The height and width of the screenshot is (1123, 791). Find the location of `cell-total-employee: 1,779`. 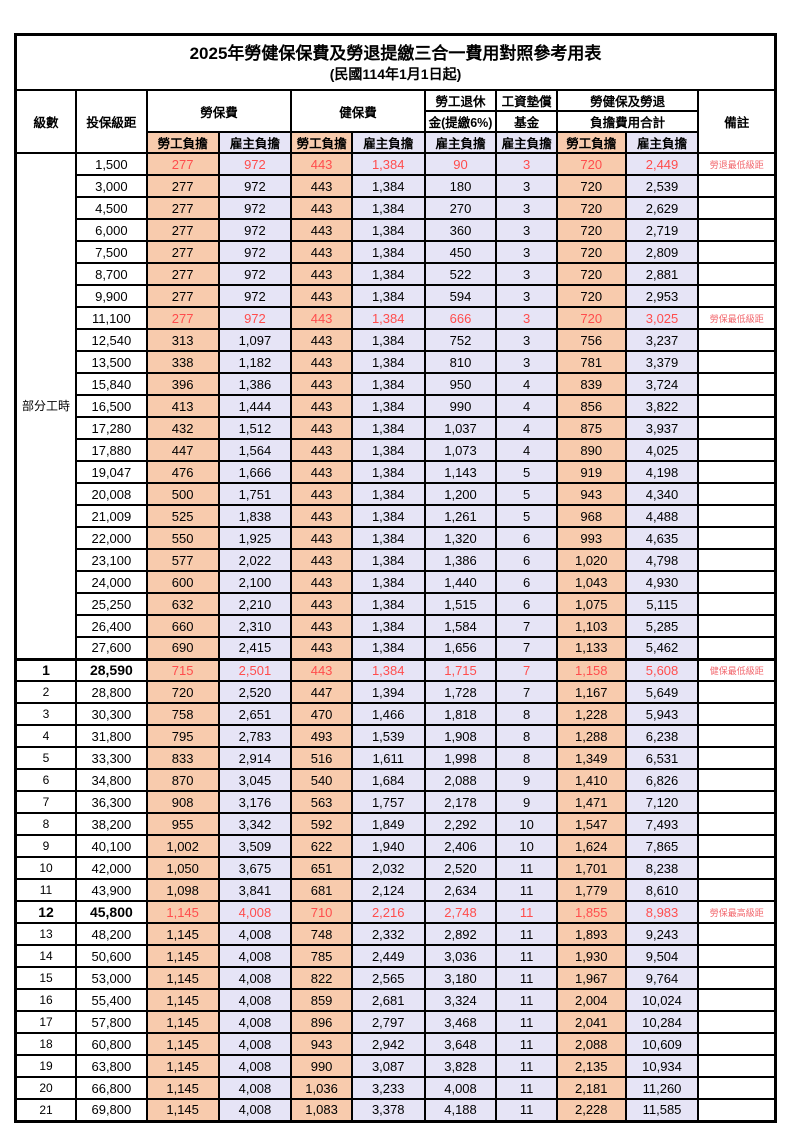

cell-total-employee: 1,779 is located at coordinates (591, 890).